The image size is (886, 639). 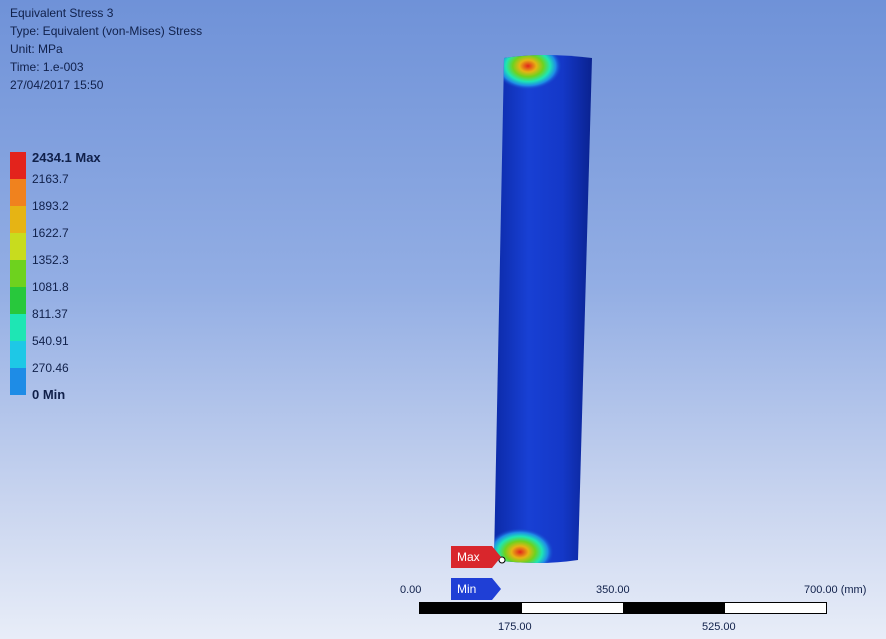 I want to click on scale-label-525: 525.00, so click(x=719, y=627).